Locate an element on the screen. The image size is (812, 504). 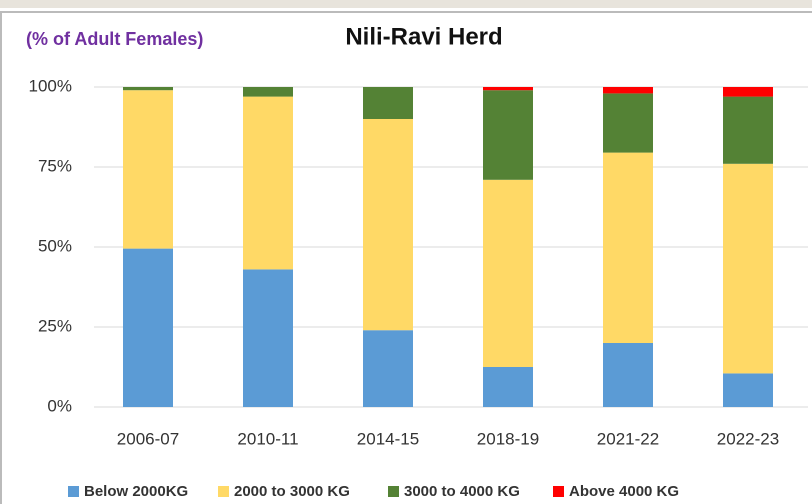
legend-label: Below 2000KG is located at coordinates (136, 491).